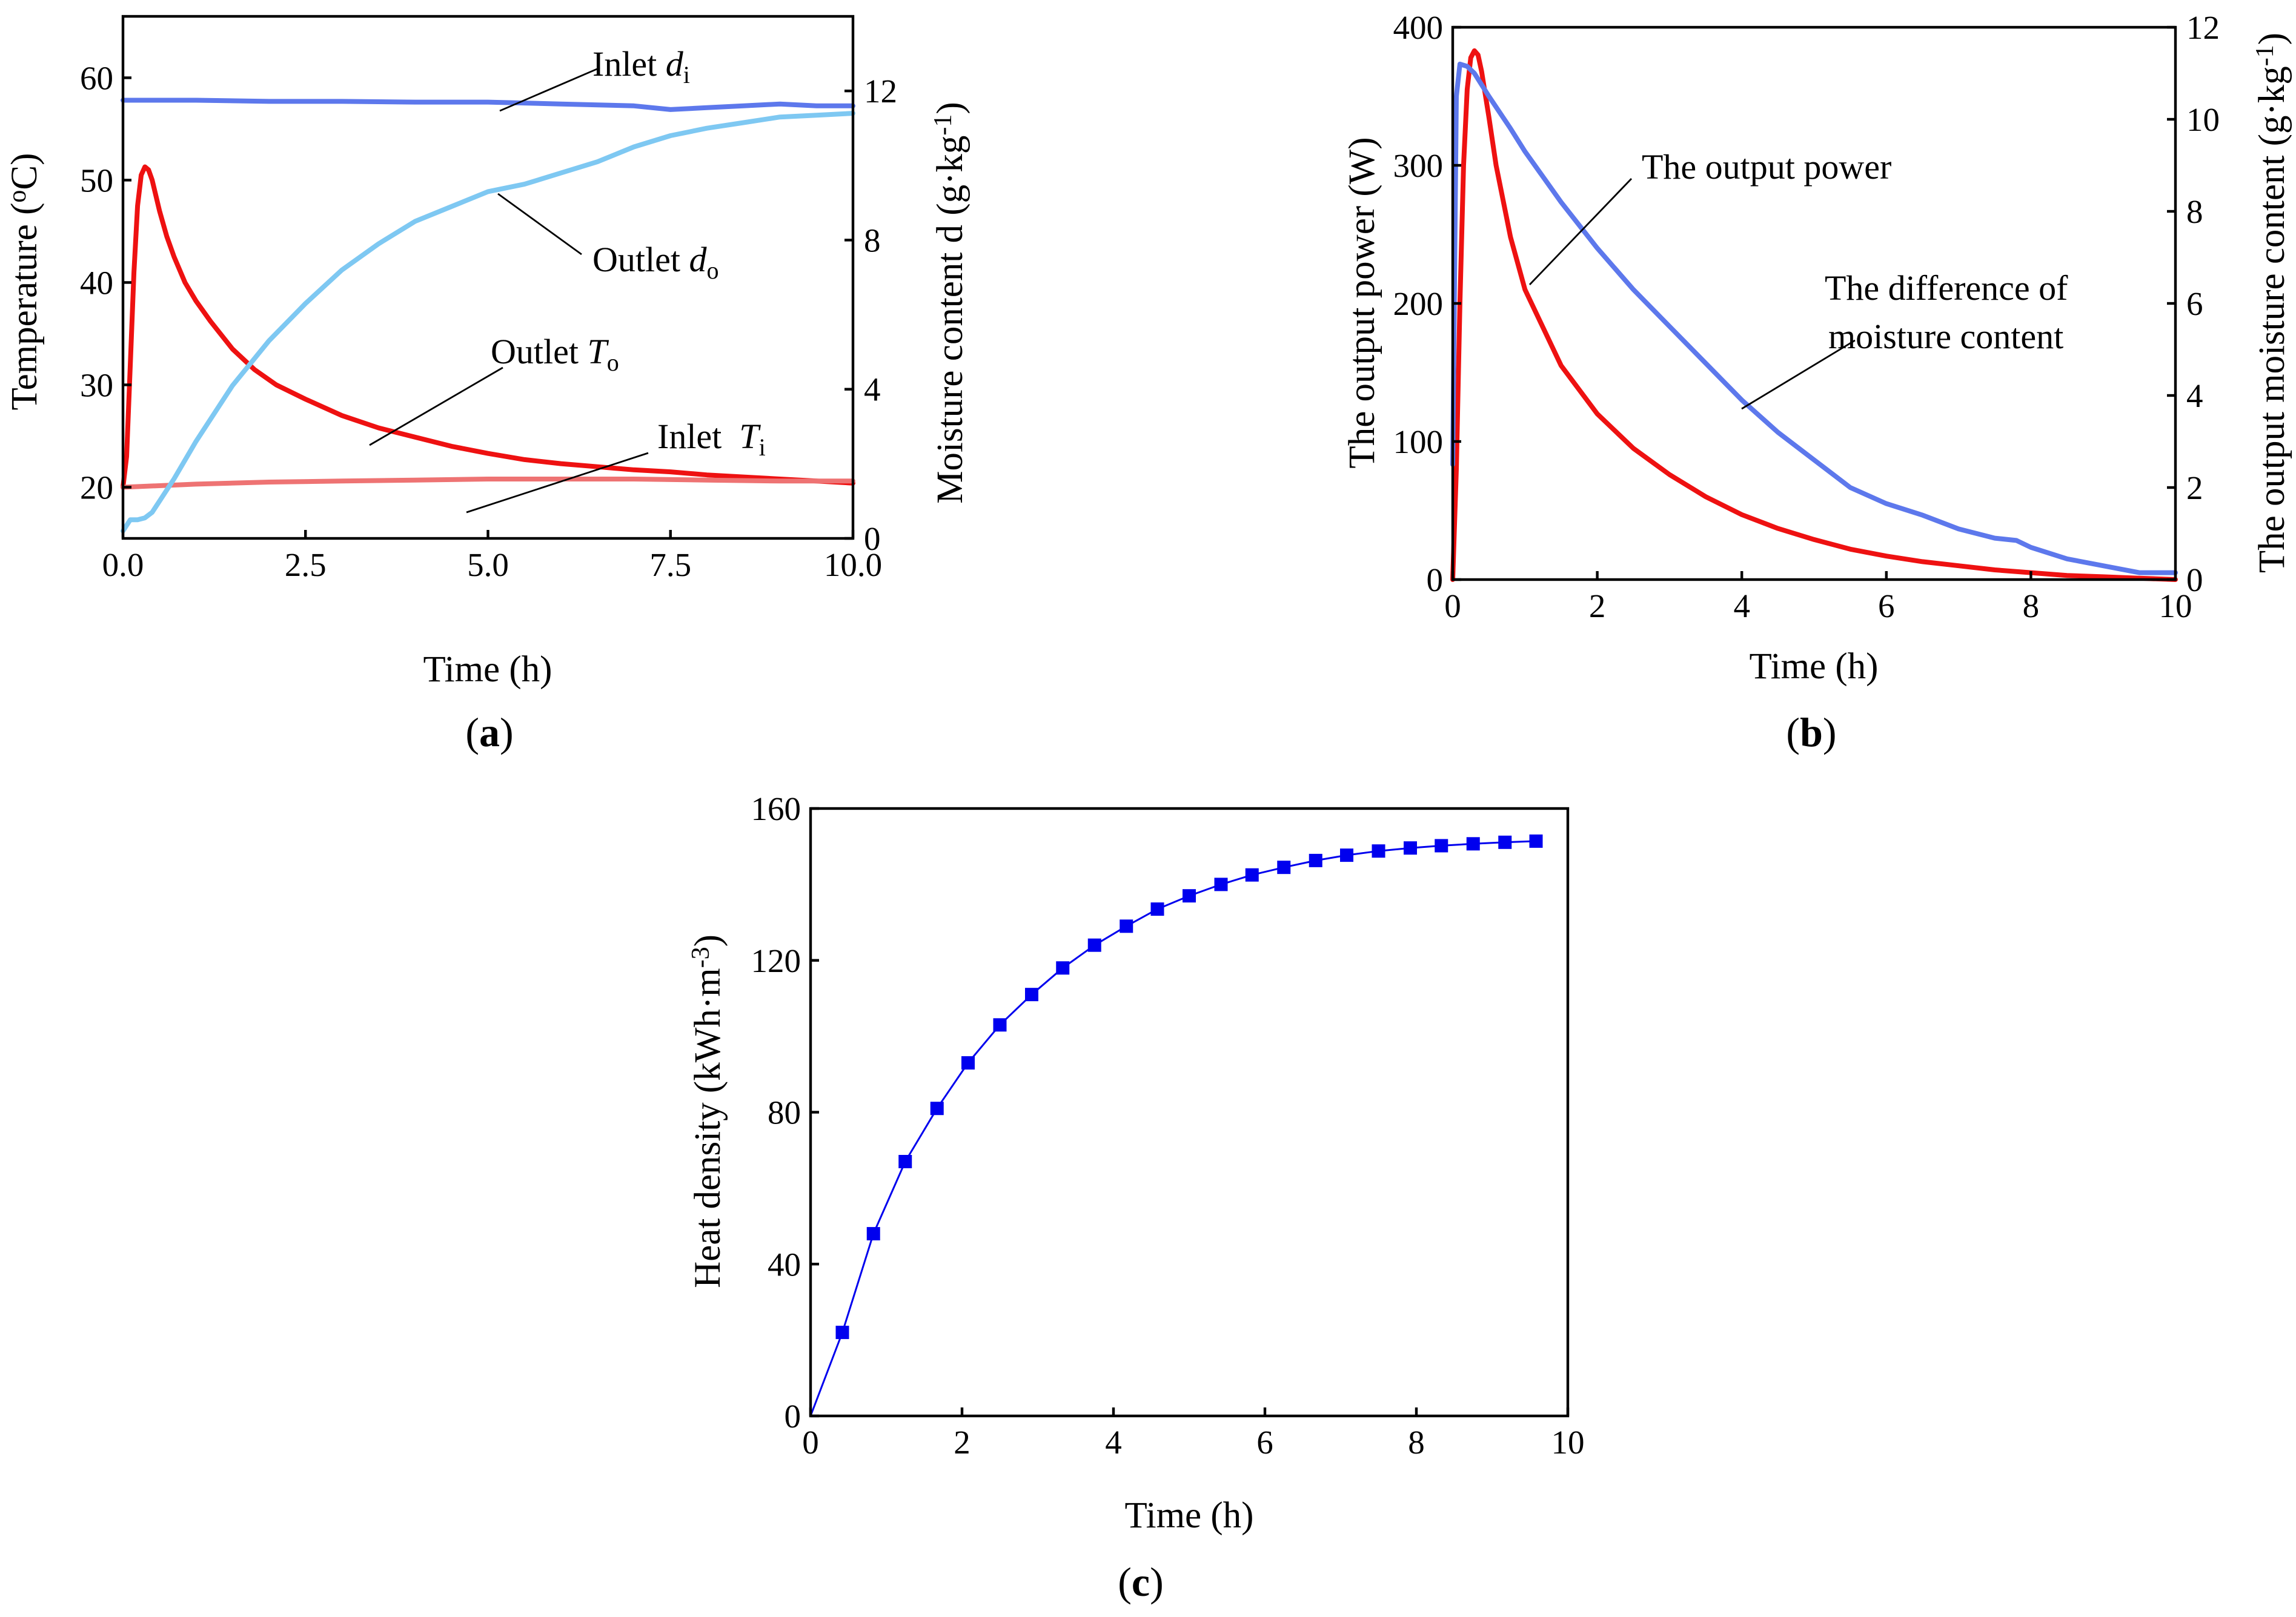 The image size is (2296, 1617). What do you see at coordinates (97, 180) in the screenshot?
I see `panel-a-ytick-label-left: 50` at bounding box center [97, 180].